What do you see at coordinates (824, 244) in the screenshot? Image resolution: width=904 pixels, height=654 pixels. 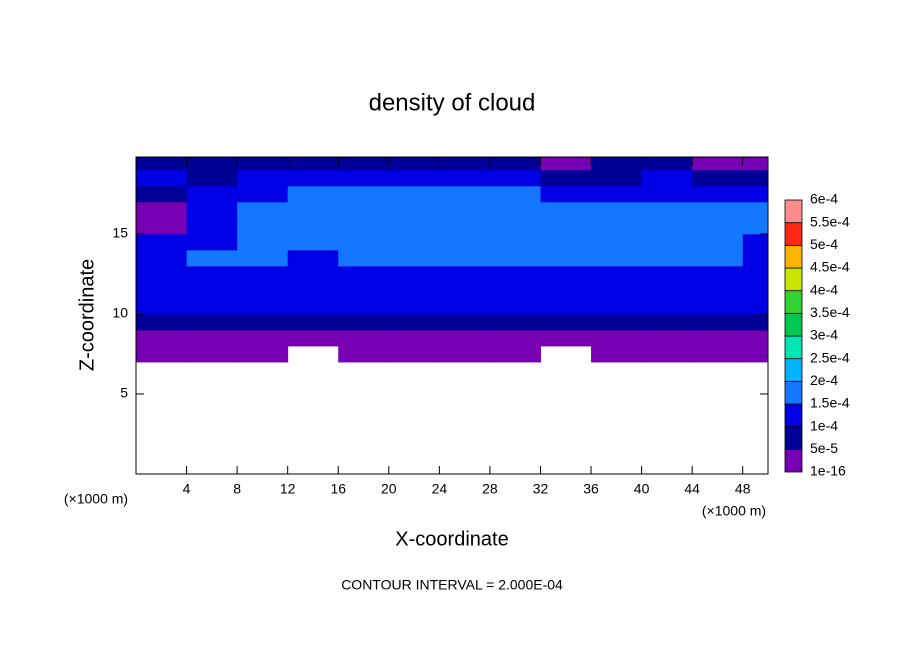 I see `colorbar-label: 5e-4` at bounding box center [824, 244].